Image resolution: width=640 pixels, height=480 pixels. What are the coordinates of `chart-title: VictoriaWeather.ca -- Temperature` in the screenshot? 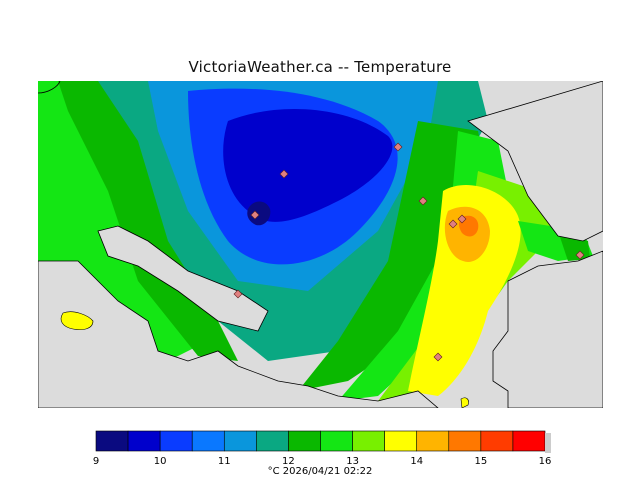 It's located at (320, 67).